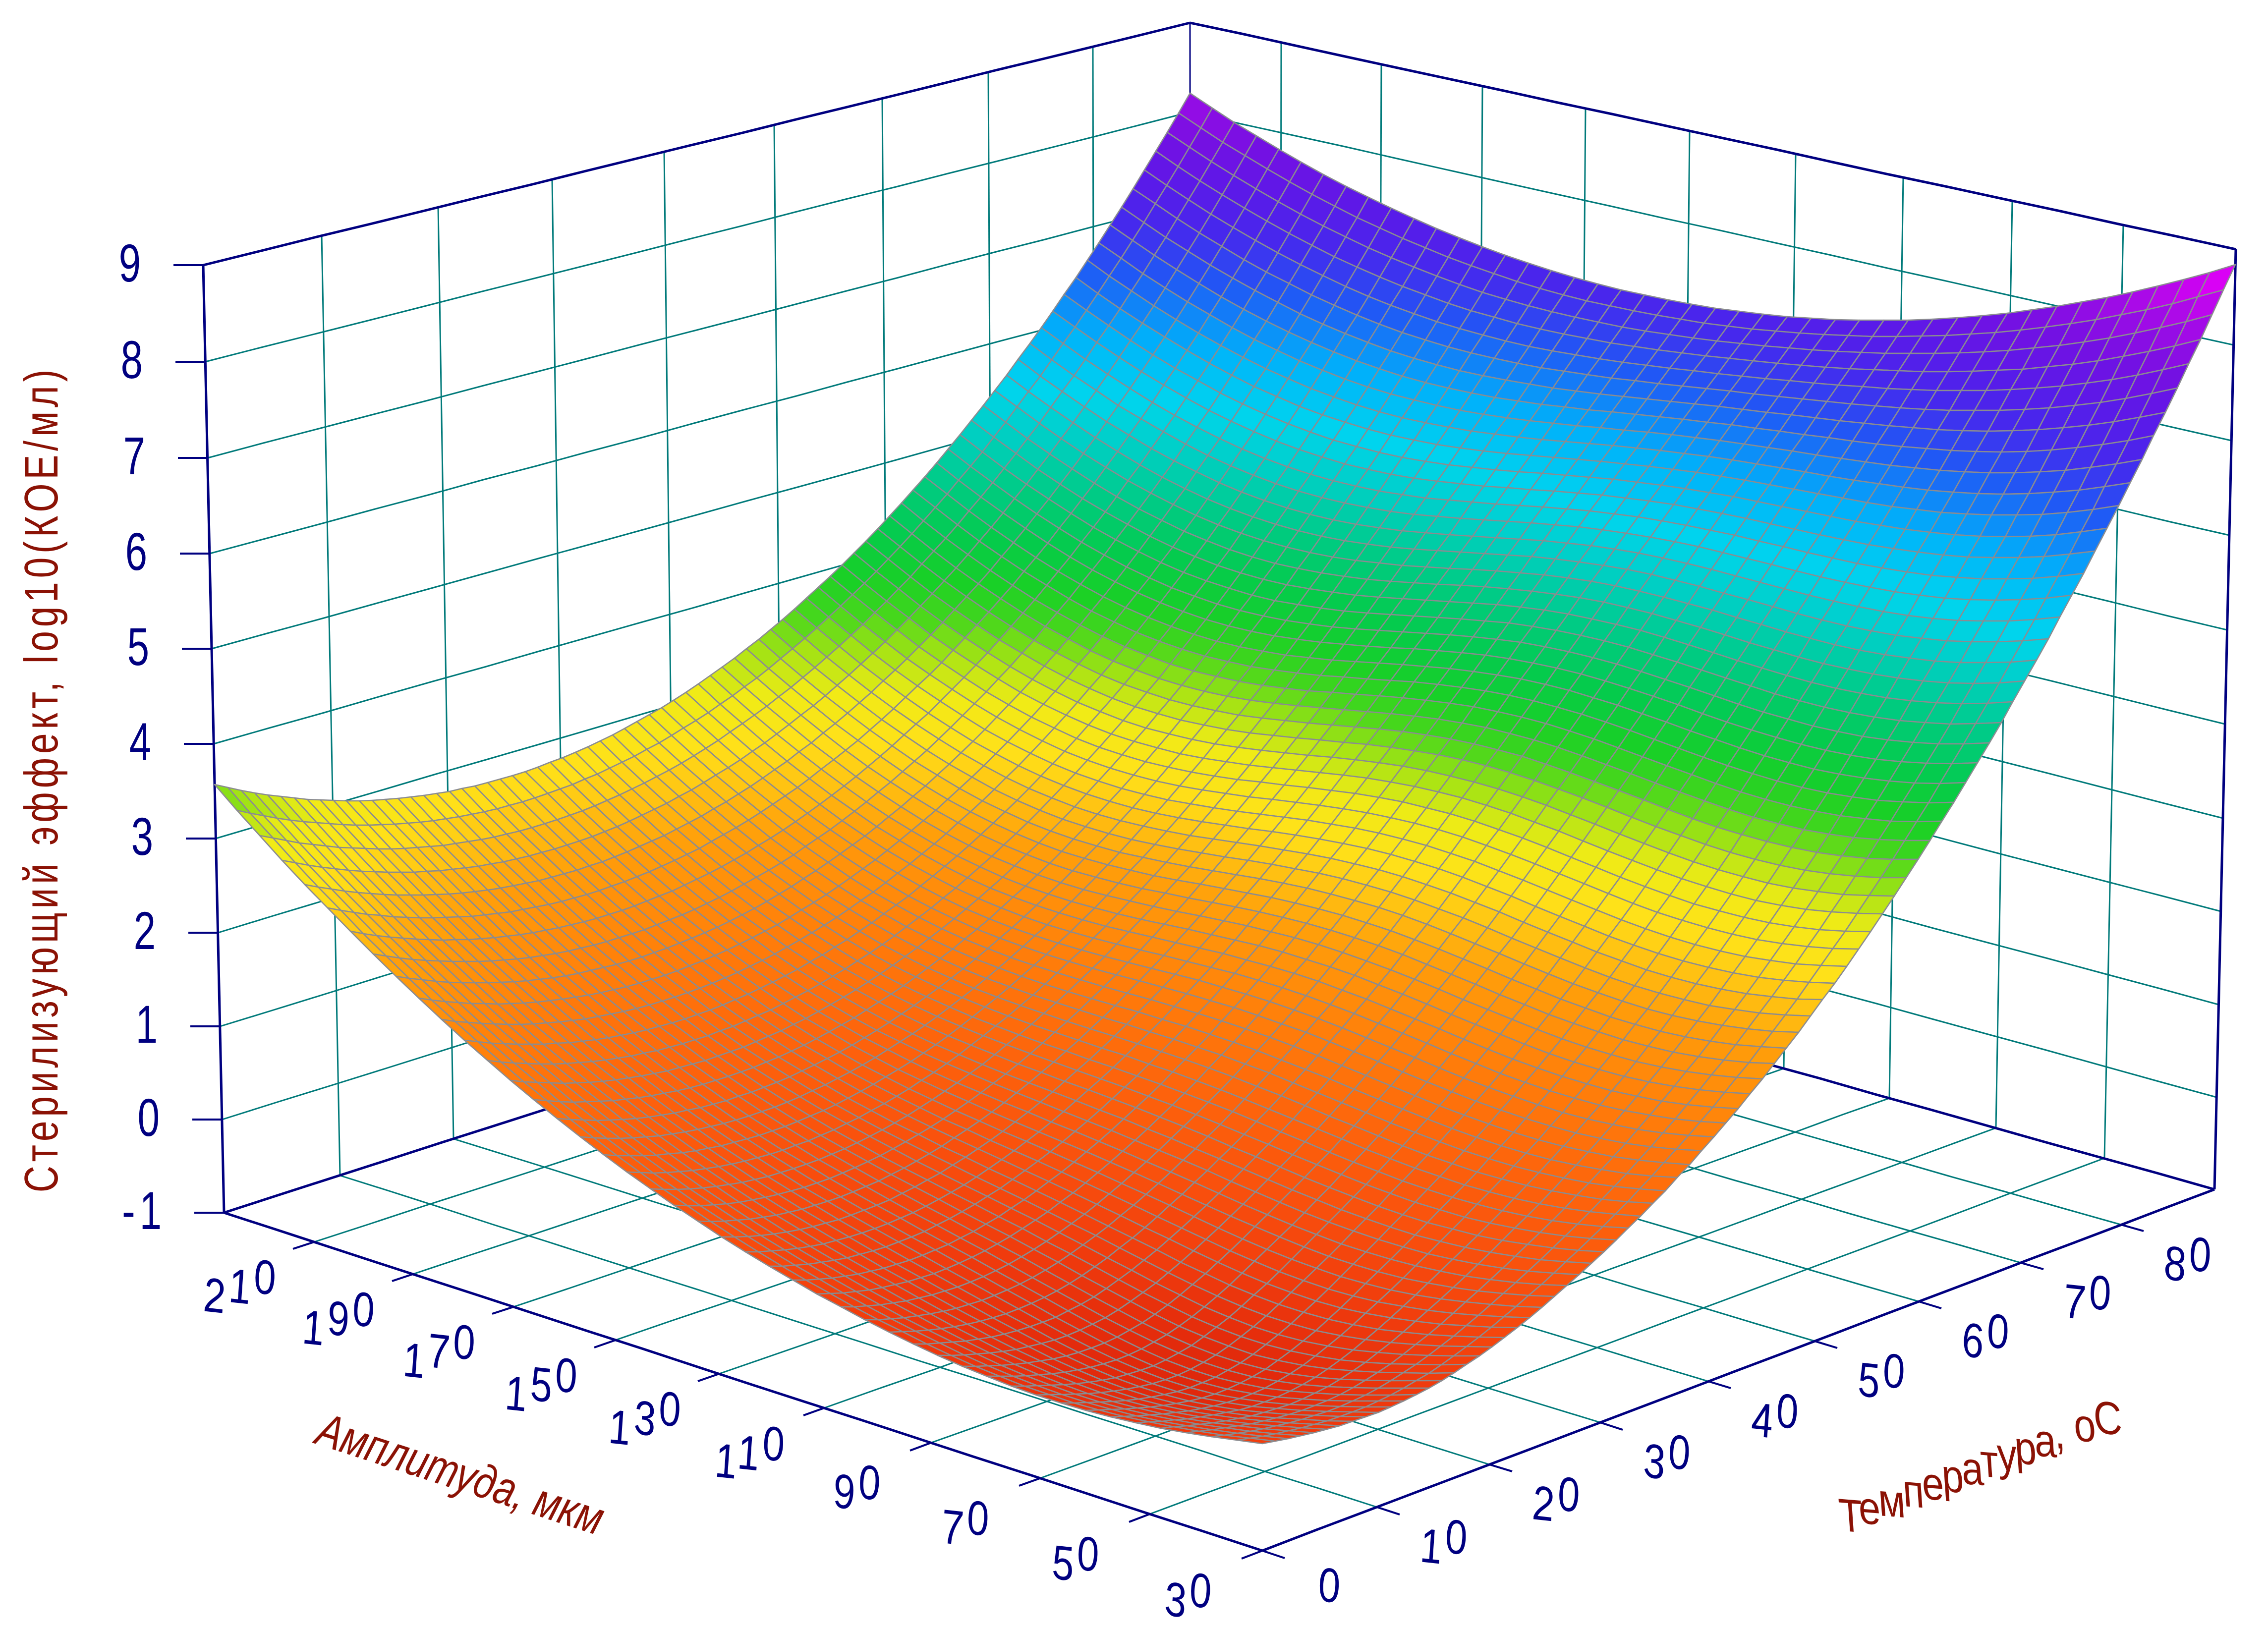 The image size is (2268, 1627). I want to click on svg-text: 8, so click(134, 360).